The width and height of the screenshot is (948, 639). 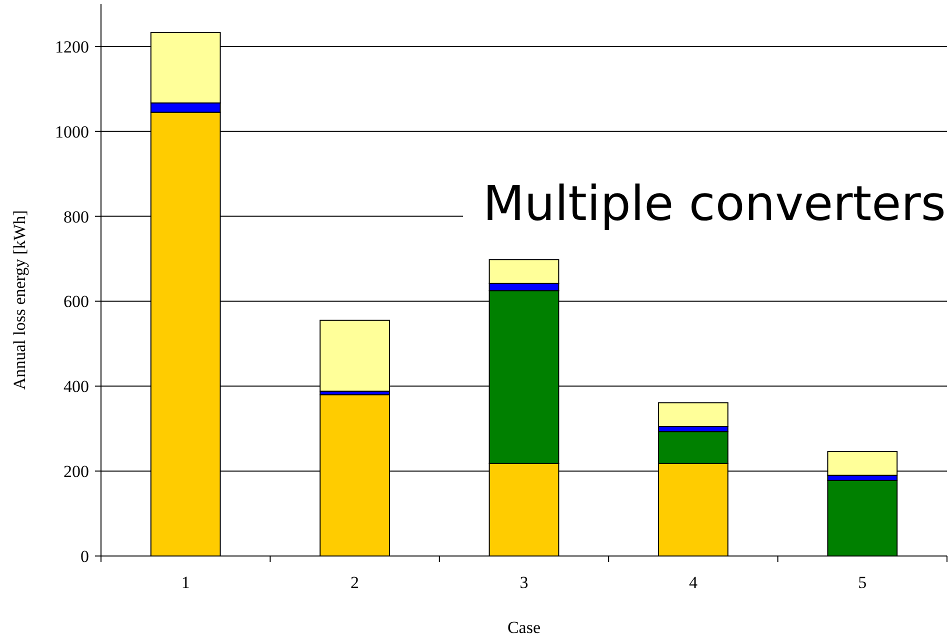 What do you see at coordinates (185, 582) in the screenshot?
I see `x-tick-label: 1` at bounding box center [185, 582].